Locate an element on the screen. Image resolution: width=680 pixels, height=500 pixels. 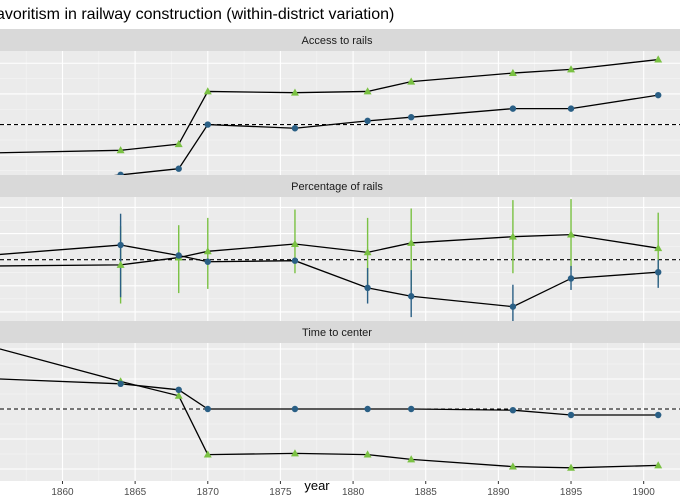
facet-strip-label: Access to rails is located at coordinates (337, 41).